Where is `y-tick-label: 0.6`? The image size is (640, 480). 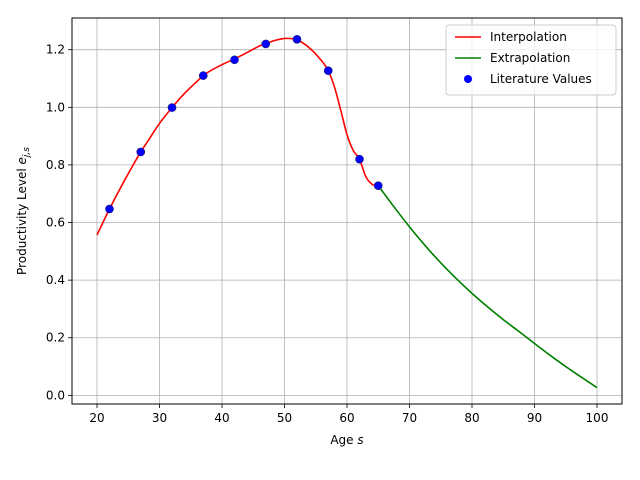 y-tick-label: 0.6 is located at coordinates (55, 223).